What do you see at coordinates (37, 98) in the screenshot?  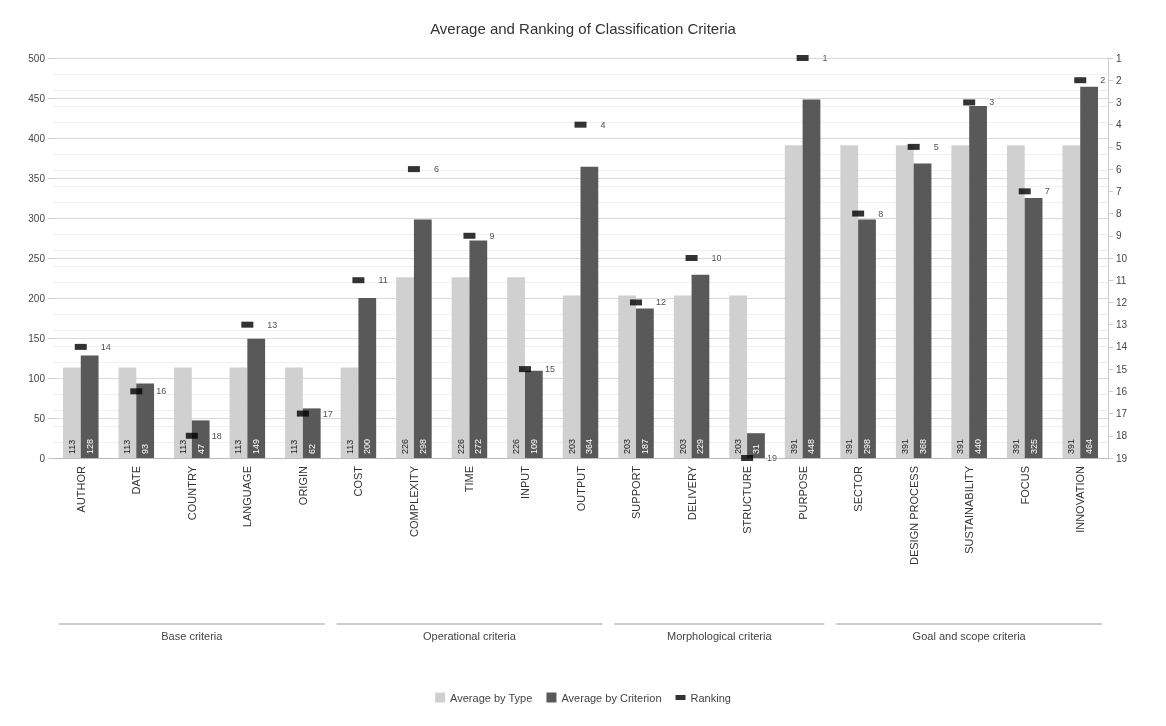 I see `y-tick-label: 450` at bounding box center [37, 98].